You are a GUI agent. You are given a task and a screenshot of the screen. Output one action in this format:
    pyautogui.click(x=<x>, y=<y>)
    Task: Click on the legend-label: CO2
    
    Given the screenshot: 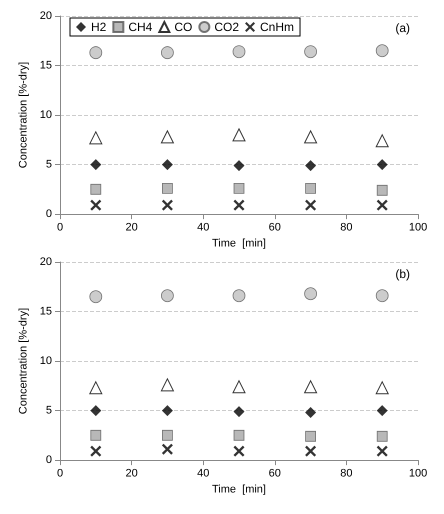 What is the action you would take?
    pyautogui.click(x=227, y=27)
    